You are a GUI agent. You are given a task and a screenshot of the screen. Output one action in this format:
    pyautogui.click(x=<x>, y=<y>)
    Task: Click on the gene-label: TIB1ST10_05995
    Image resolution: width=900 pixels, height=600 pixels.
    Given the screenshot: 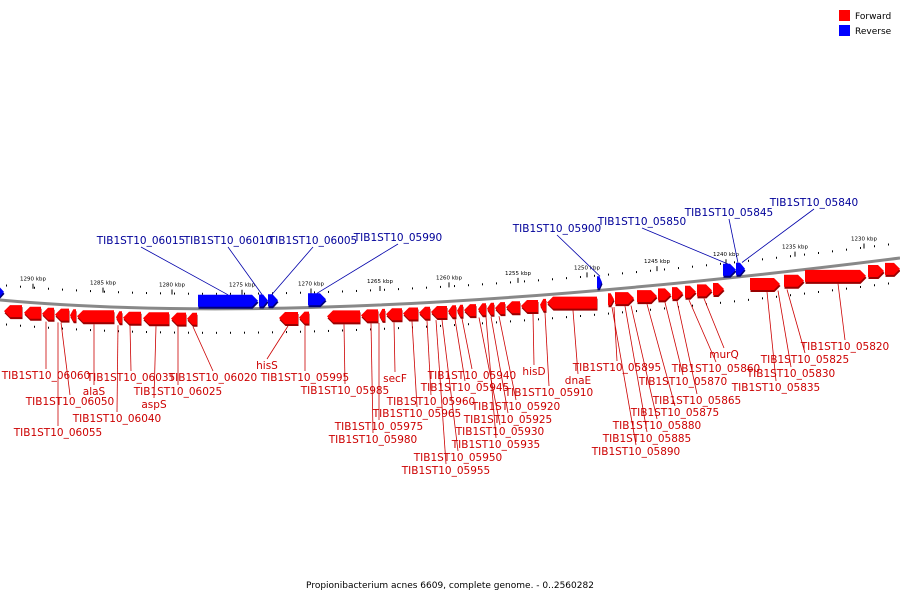 What is the action you would take?
    pyautogui.click(x=305, y=378)
    